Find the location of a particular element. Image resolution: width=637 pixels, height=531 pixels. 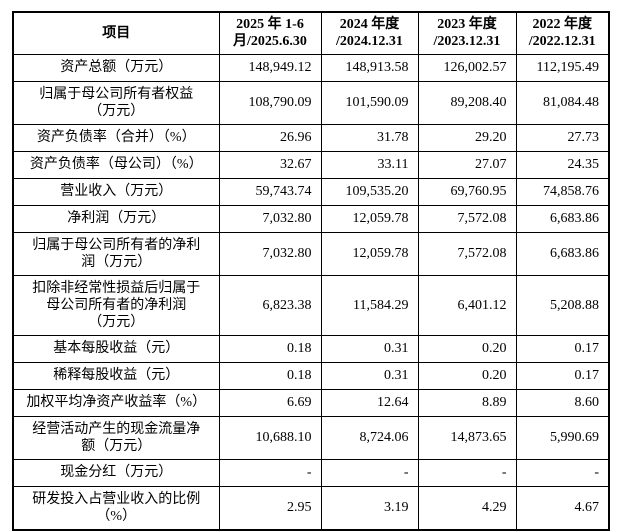

table-row-diluted-eps: 稀释每股收益（元） 0.18 0.31 0.20 0.17 is located at coordinates (311, 375).